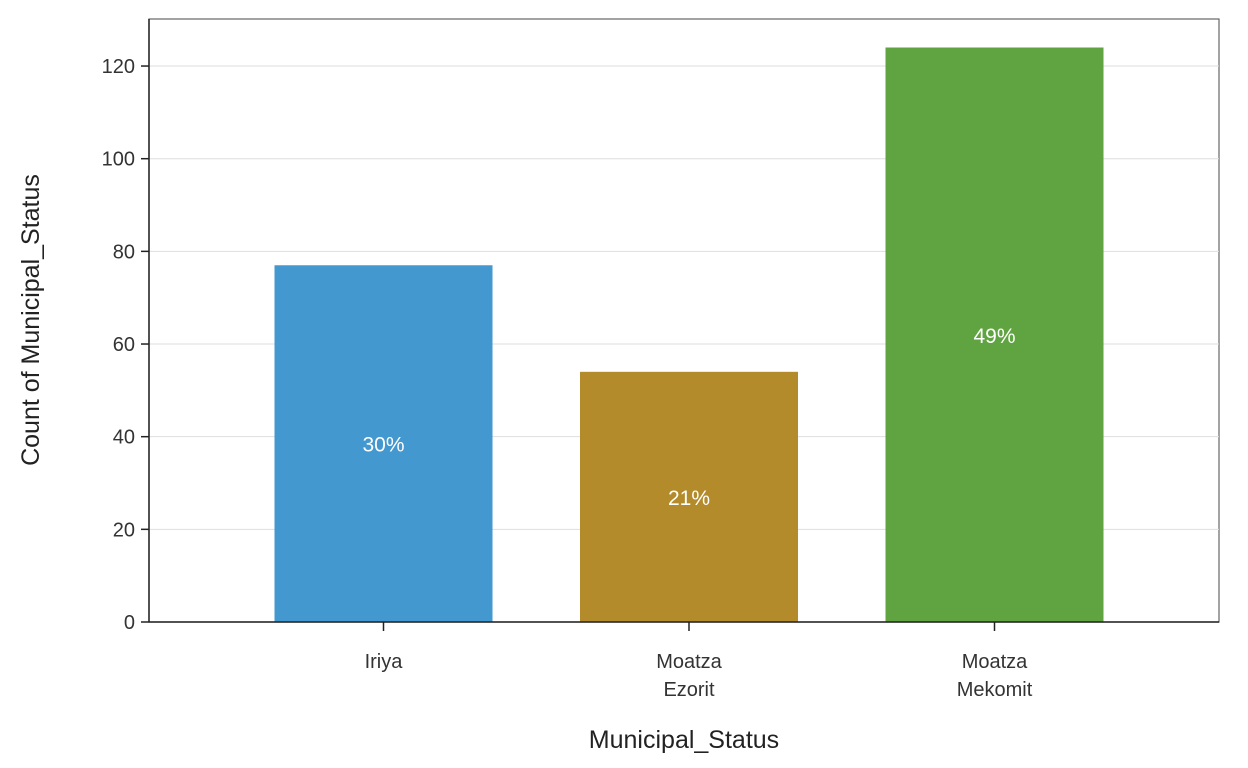  I want to click on x-axis-title: Municipal_Status, so click(684, 740).